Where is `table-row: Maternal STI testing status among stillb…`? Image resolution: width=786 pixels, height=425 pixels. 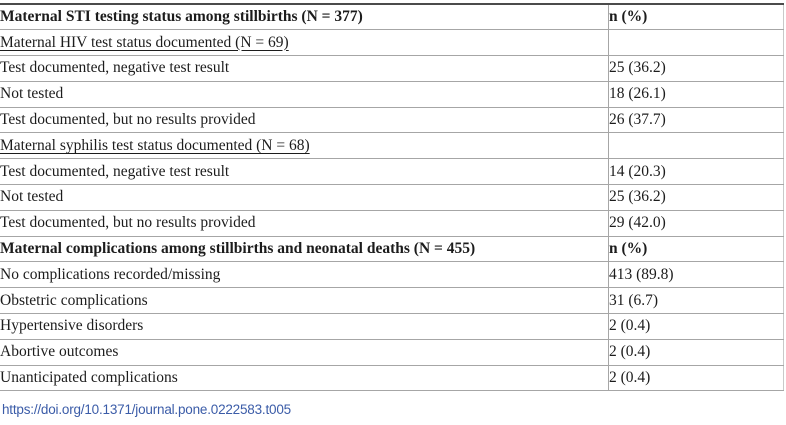 table-row: Maternal STI testing status among stillb… is located at coordinates (392, 17).